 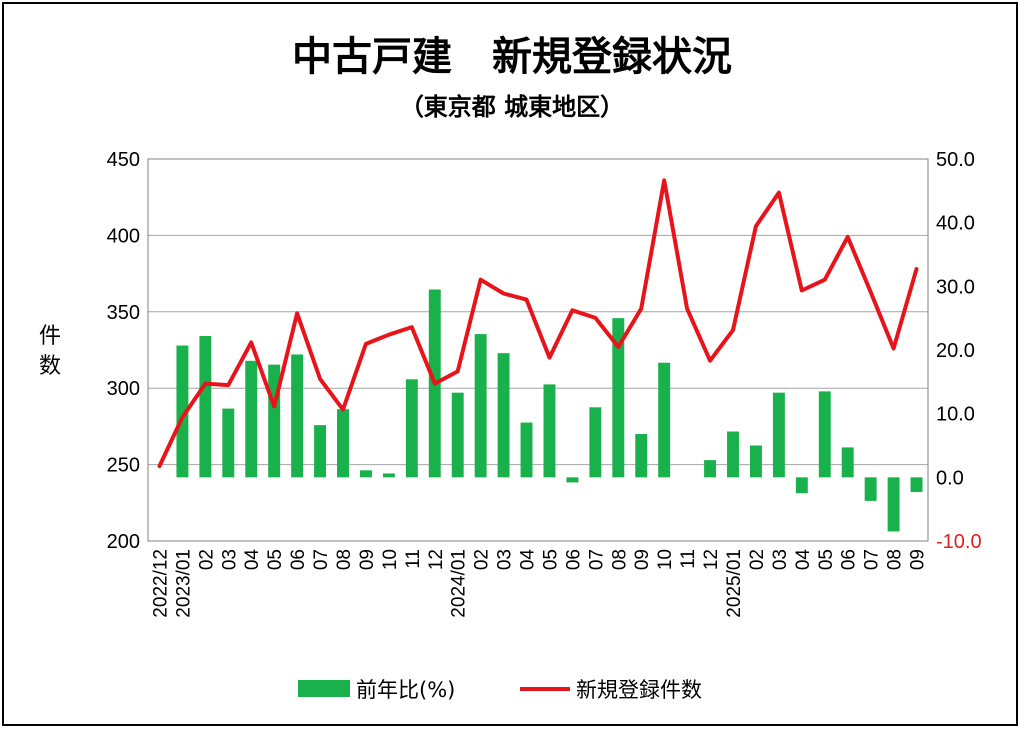 I want to click on x-tick-label: 2022/12, so click(x=160, y=583).